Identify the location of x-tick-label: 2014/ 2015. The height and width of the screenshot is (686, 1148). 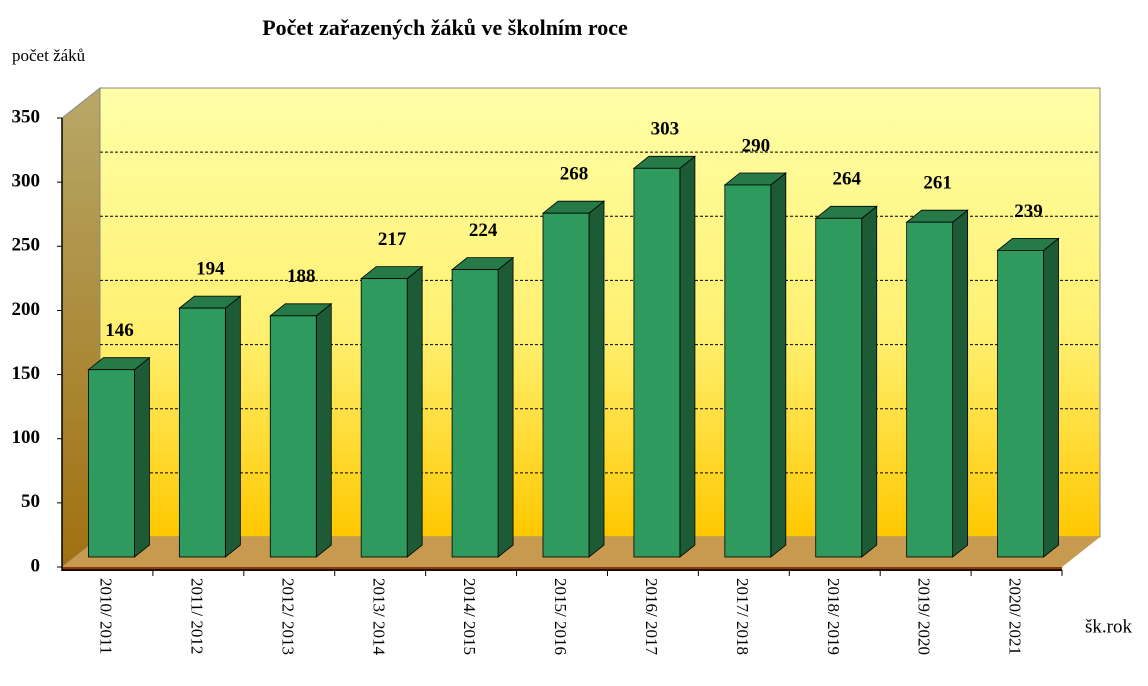
(469, 616).